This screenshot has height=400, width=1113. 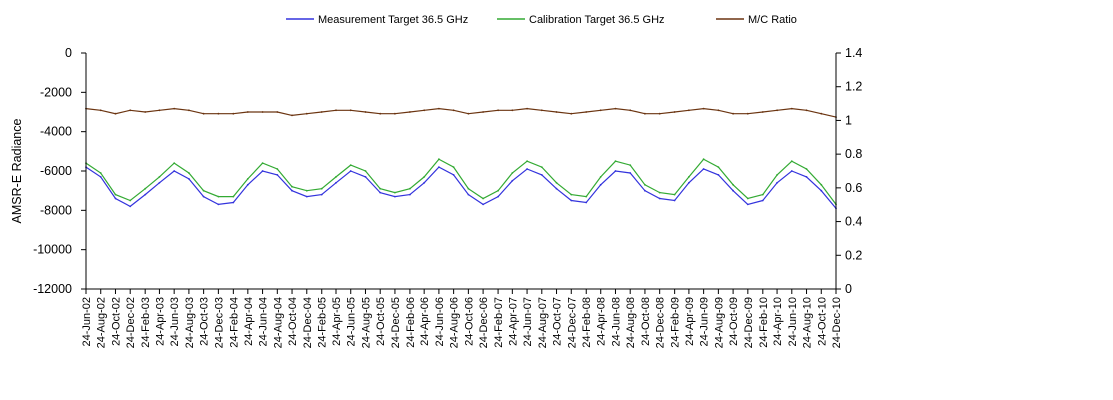 I want to click on x-tick-label: 24-Feb-06, so click(x=411, y=322).